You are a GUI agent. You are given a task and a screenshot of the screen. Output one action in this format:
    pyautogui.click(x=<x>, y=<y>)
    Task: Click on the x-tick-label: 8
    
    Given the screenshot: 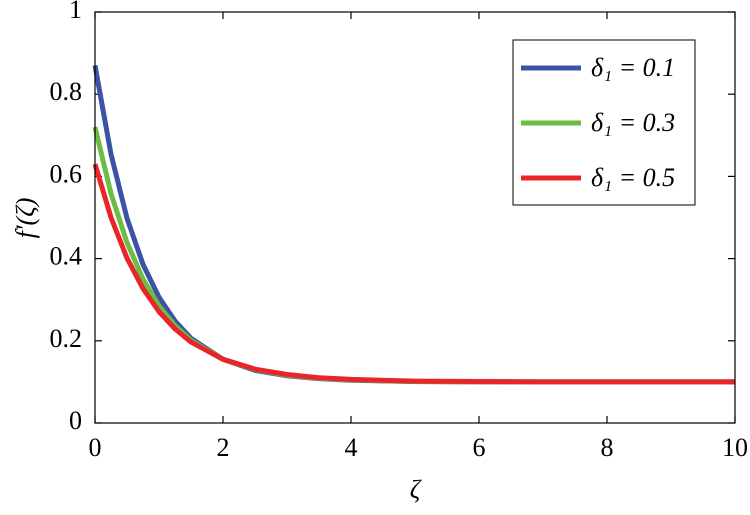 What is the action you would take?
    pyautogui.click(x=607, y=447)
    